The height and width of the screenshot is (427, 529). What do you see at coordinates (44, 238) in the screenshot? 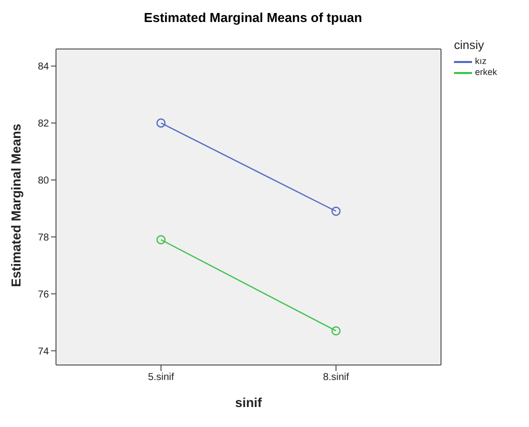
I see `y-tick-label: 78` at bounding box center [44, 238].